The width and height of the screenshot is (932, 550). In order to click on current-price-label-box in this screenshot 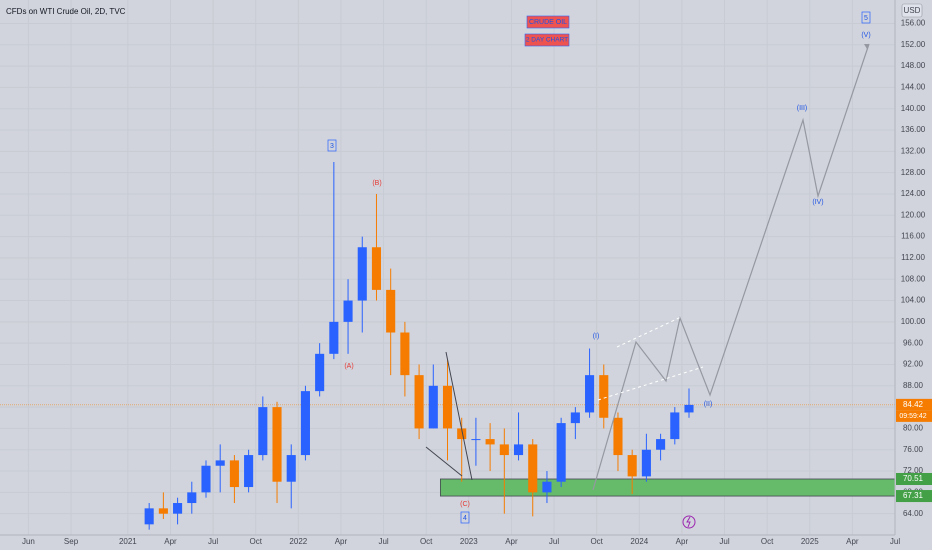, I will do `click(914, 404)`.